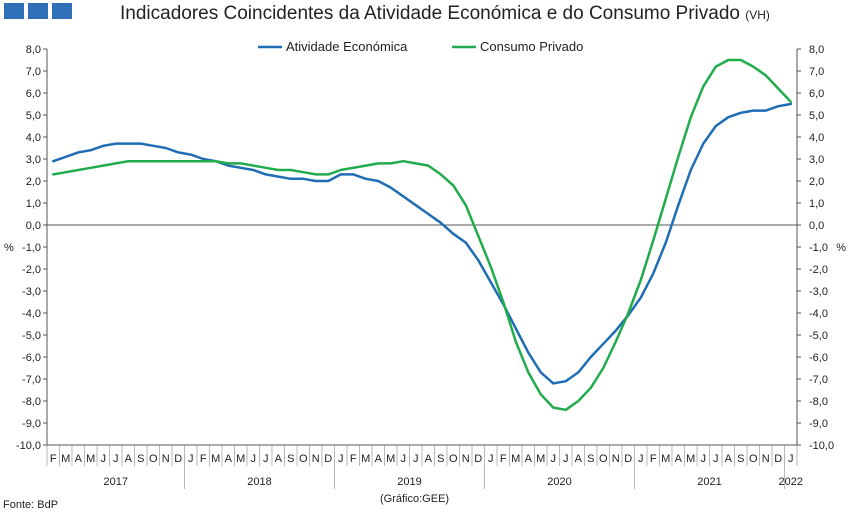 The height and width of the screenshot is (518, 850). Describe the element at coordinates (818, 314) in the screenshot. I see `y-tick-label-right: -4,0` at that location.